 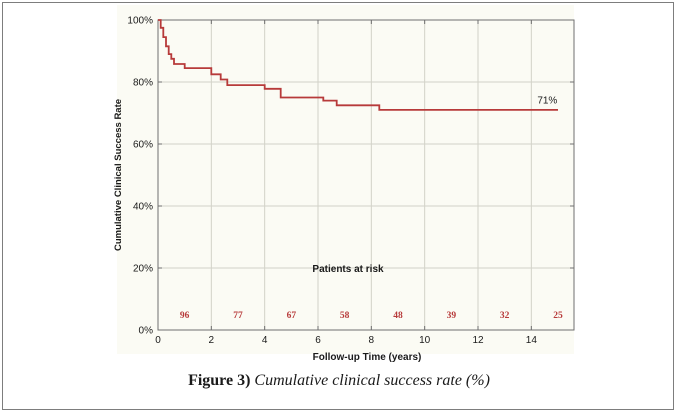 What do you see at coordinates (143, 83) in the screenshot?
I see `y-tick-label: 80%` at bounding box center [143, 83].